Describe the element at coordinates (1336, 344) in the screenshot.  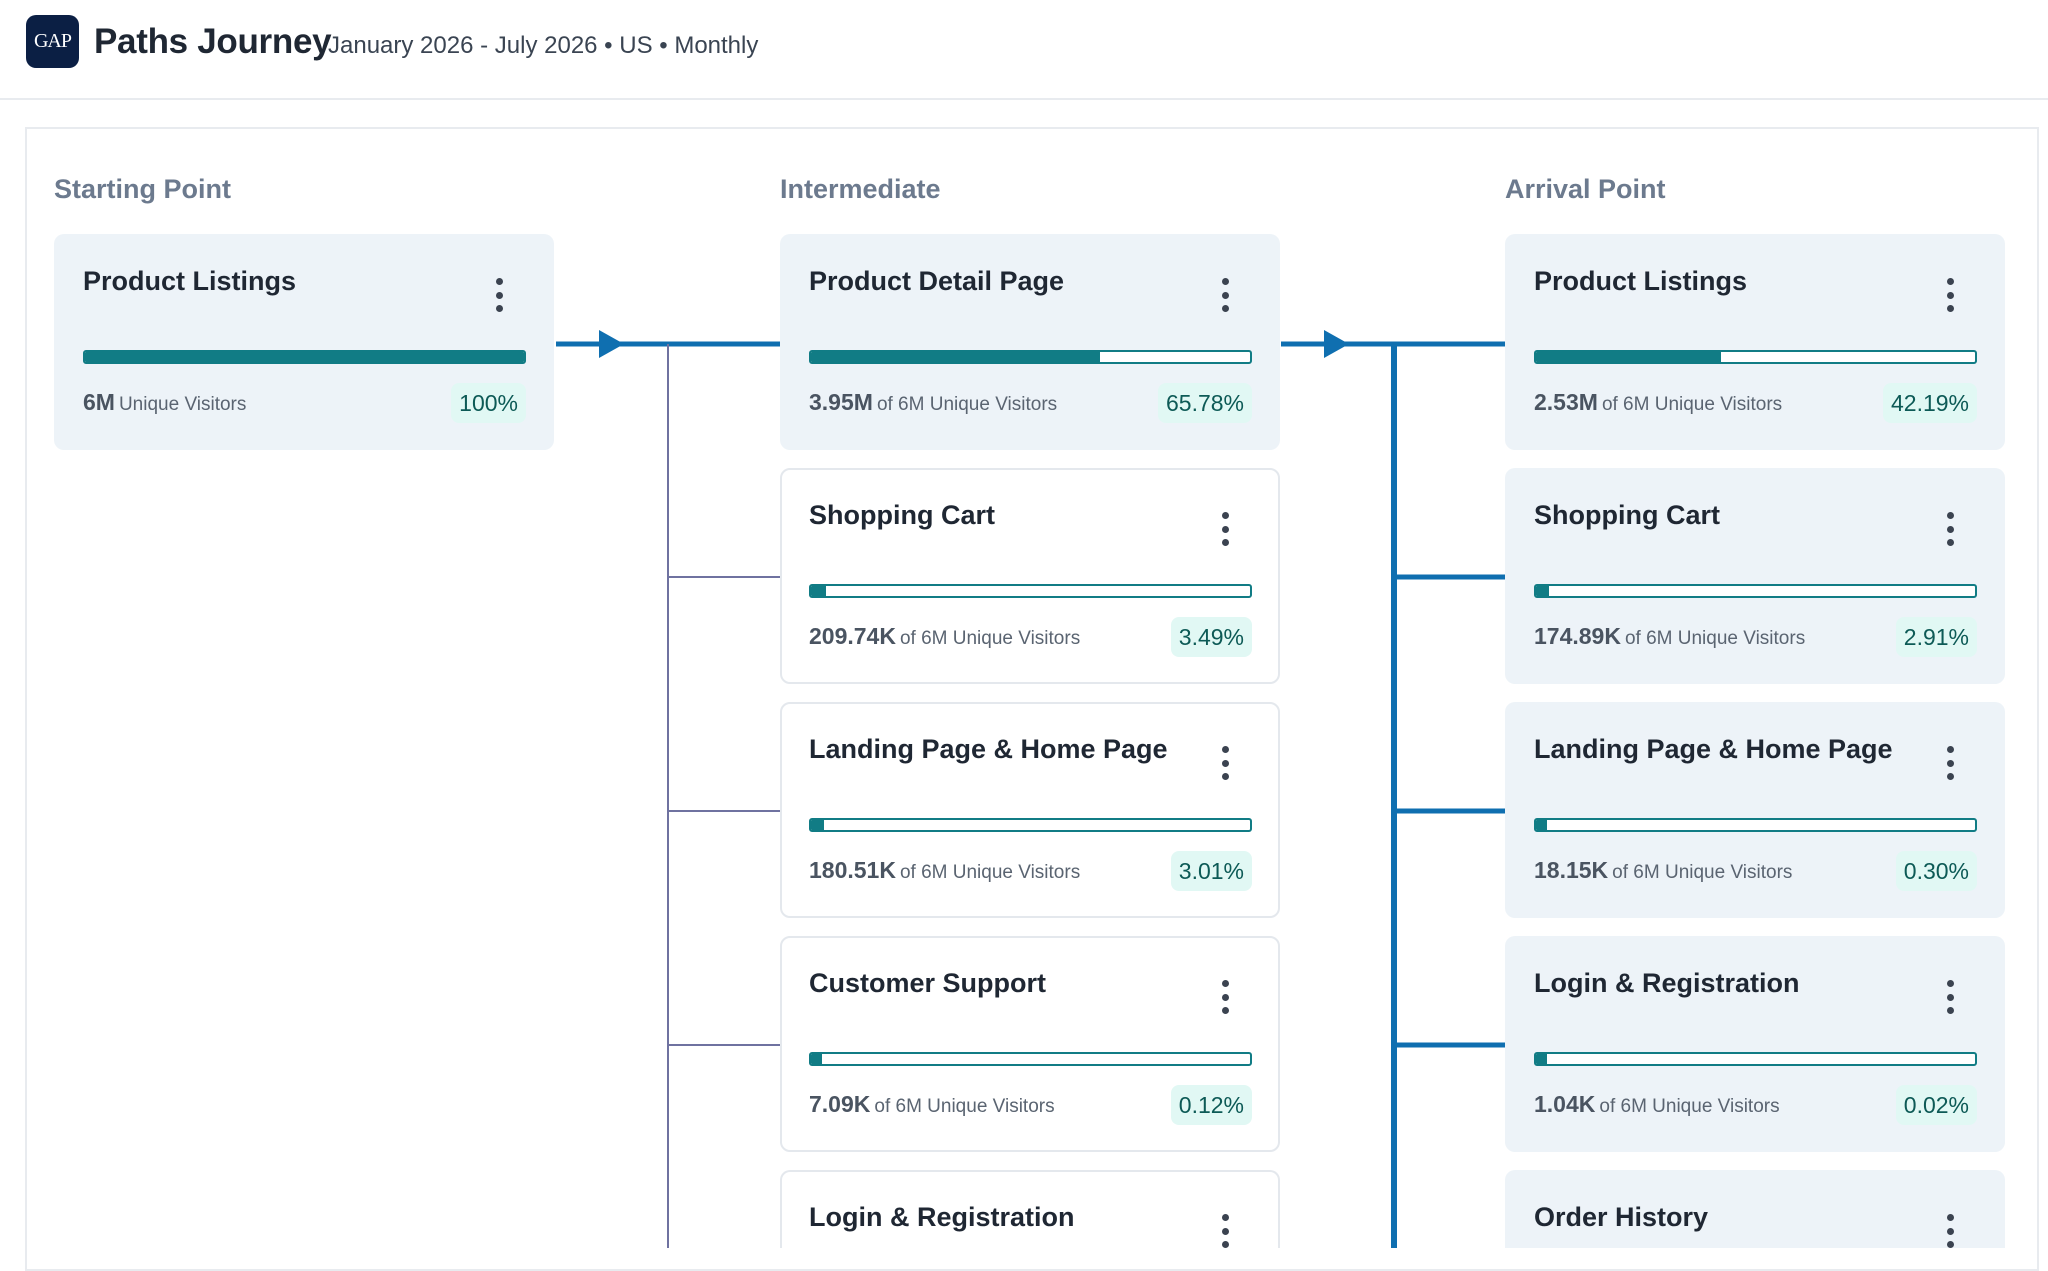
I see `arrow-head-intermediate` at that location.